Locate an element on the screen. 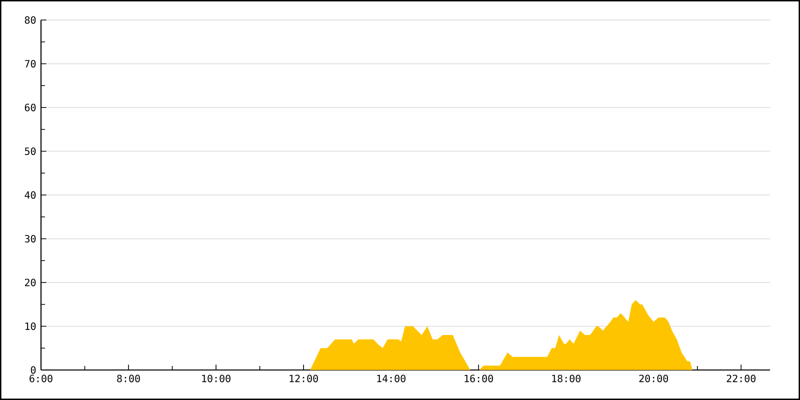 This screenshot has width=800, height=400. x-tick-label: 14:00 is located at coordinates (391, 378).